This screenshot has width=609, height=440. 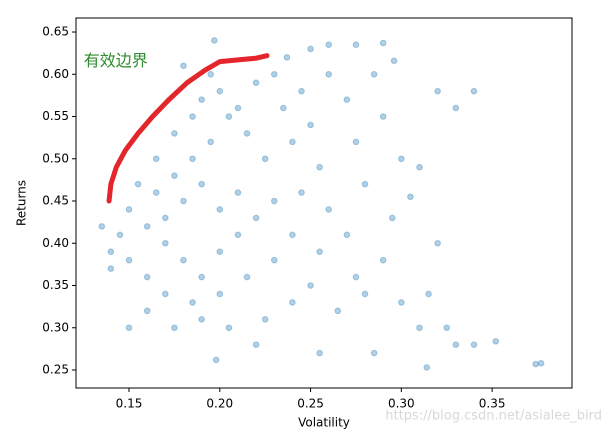 I want to click on x-tick-label: 0.30, so click(x=401, y=404).